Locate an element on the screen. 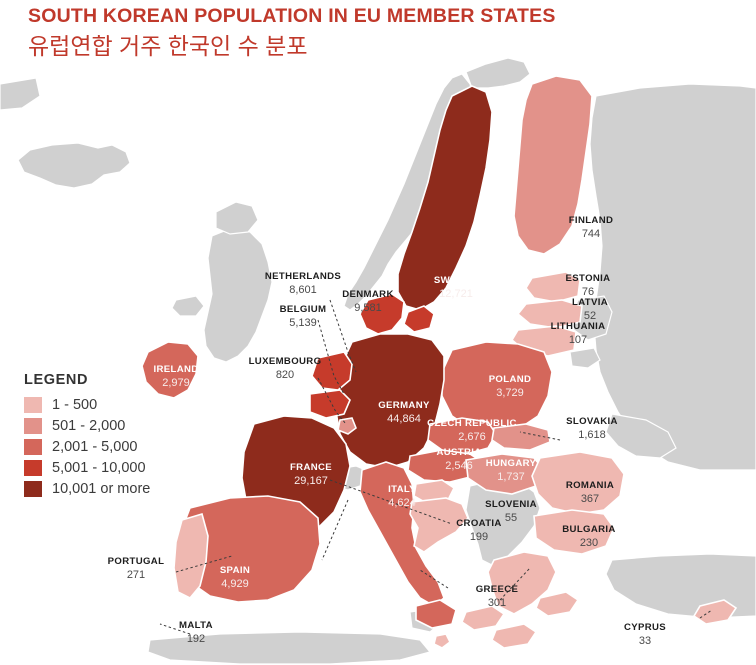 Image resolution: width=756 pixels, height=665 pixels. country-name: HUNGARY is located at coordinates (511, 463).